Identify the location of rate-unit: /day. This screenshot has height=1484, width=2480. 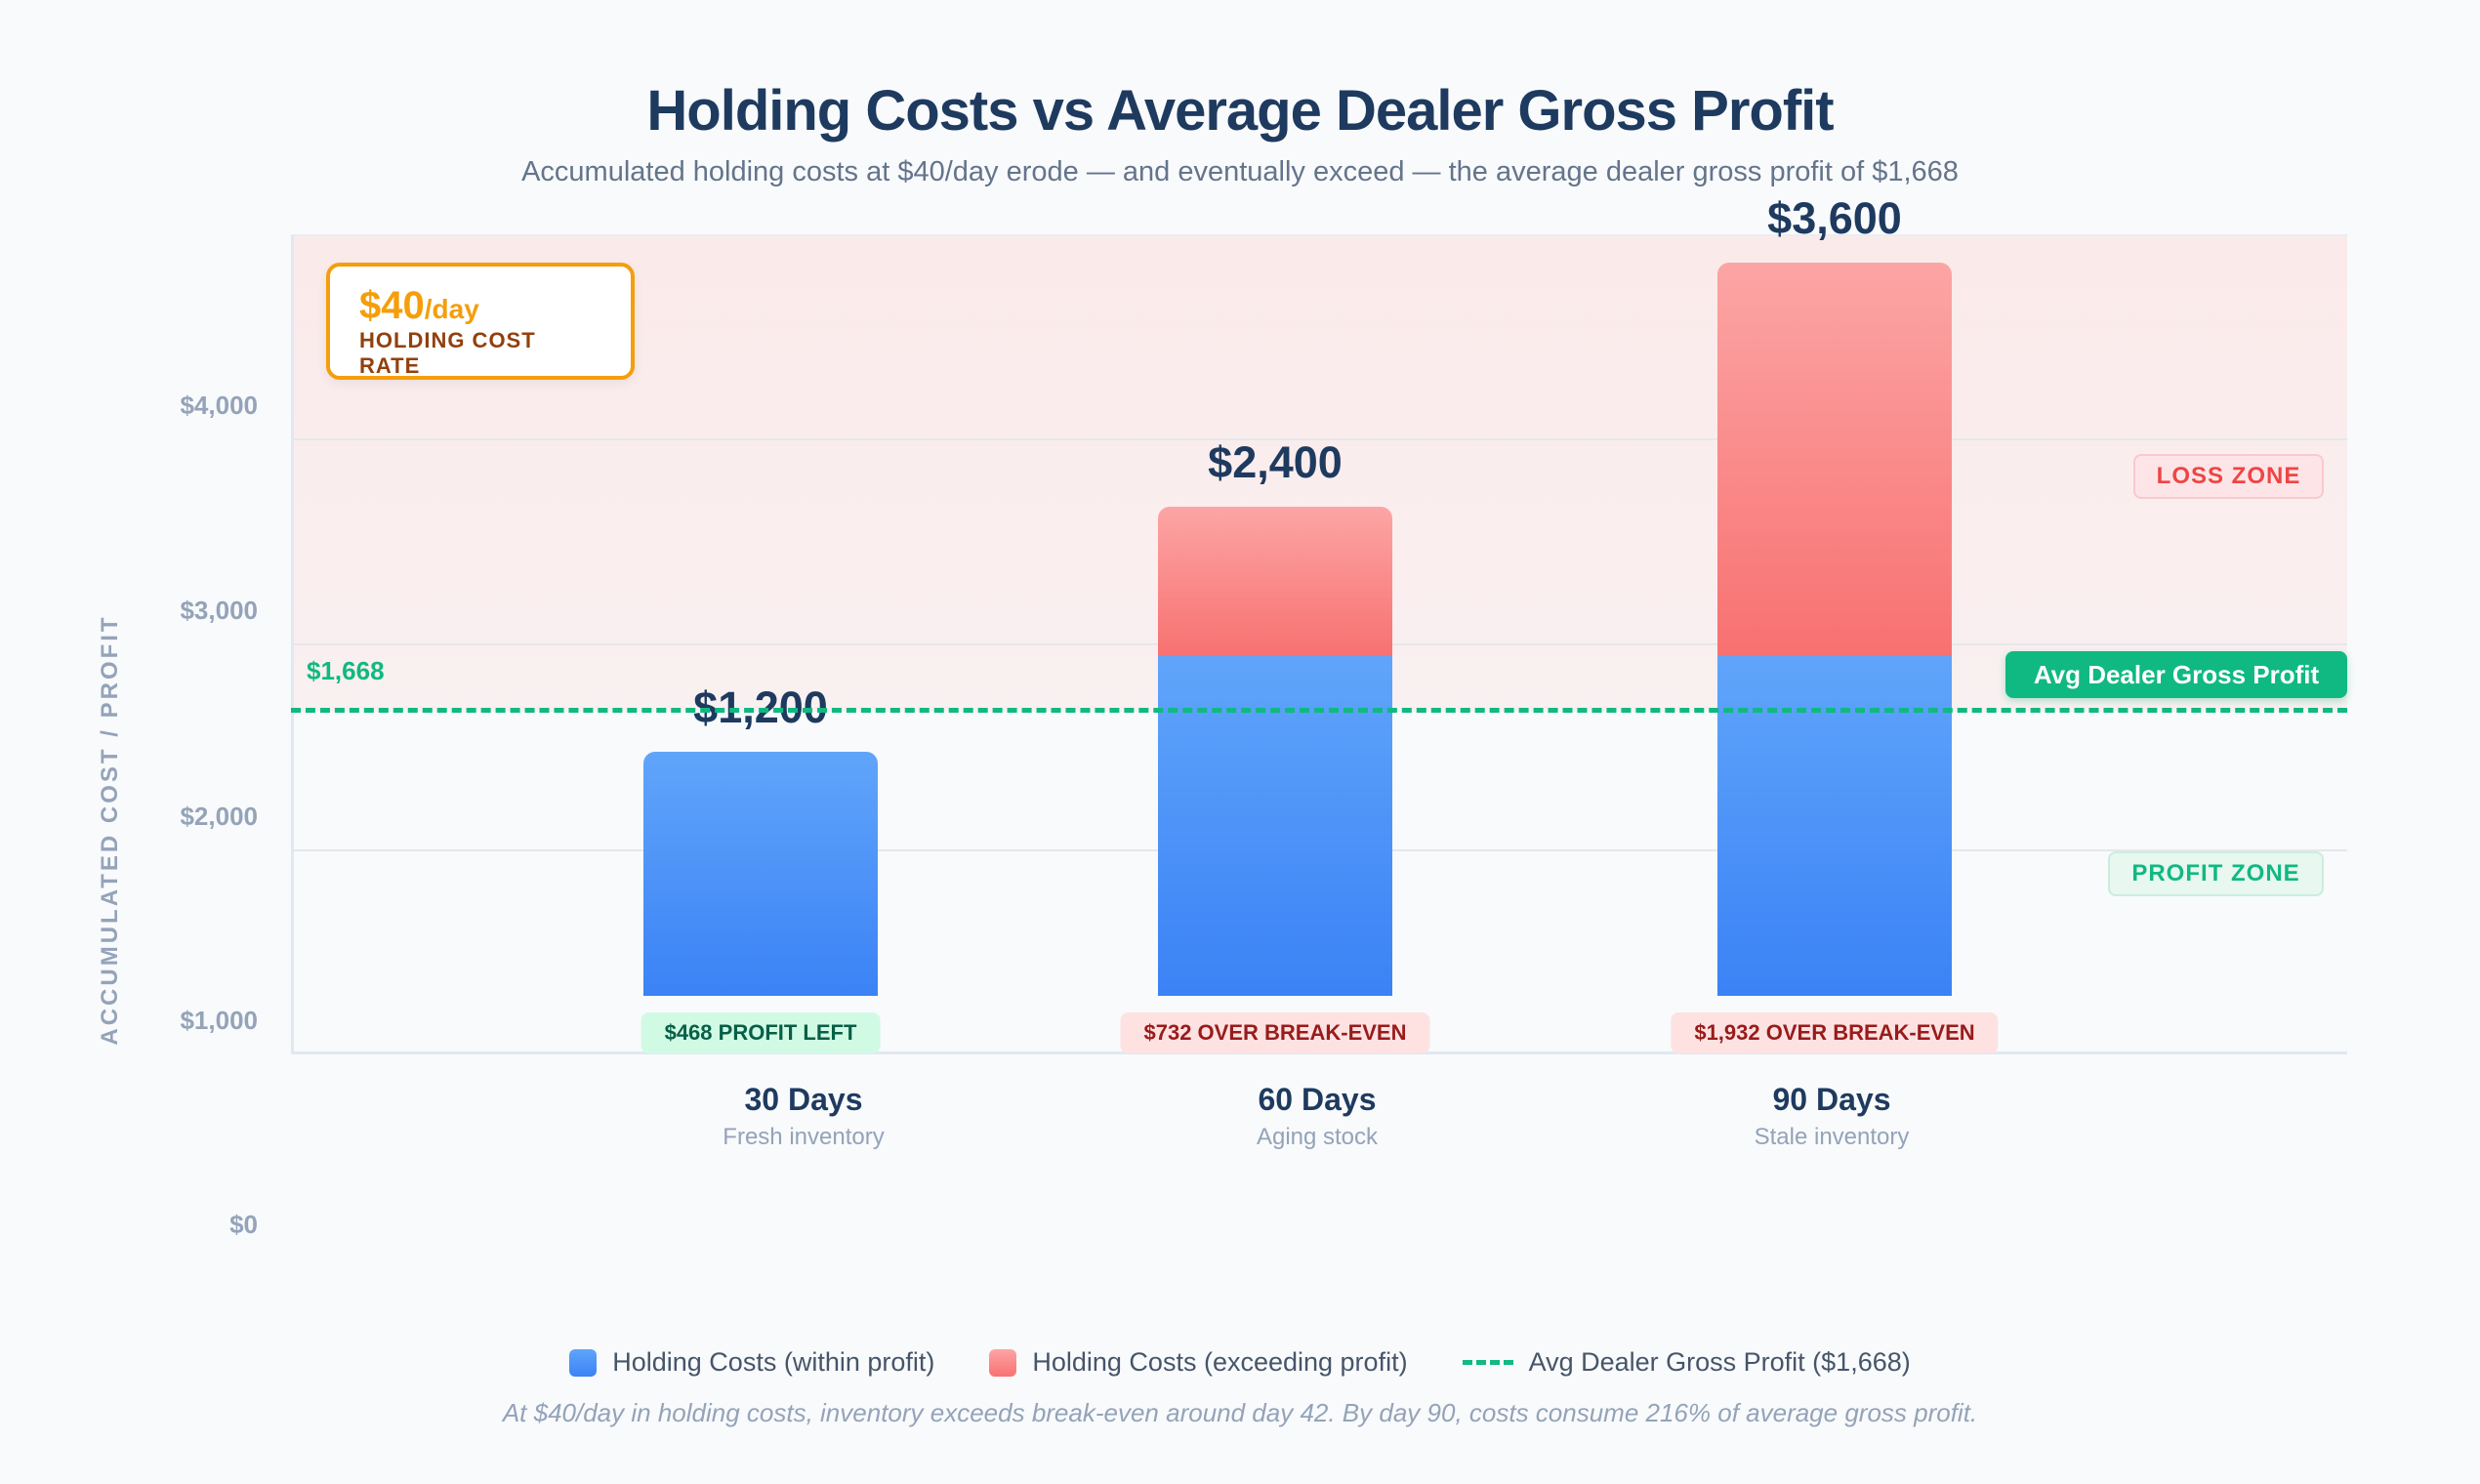
(452, 309).